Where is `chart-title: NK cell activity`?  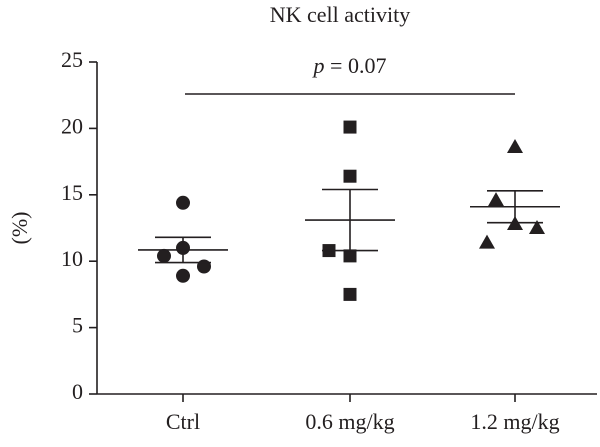
chart-title: NK cell activity is located at coordinates (340, 14).